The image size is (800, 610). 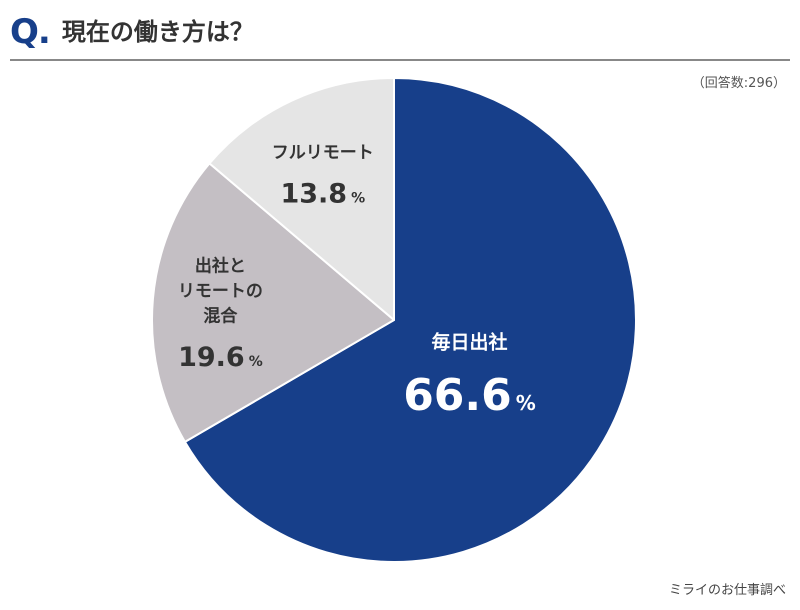 What do you see at coordinates (30, 32) in the screenshot?
I see `question-mark-logo: Q.` at bounding box center [30, 32].